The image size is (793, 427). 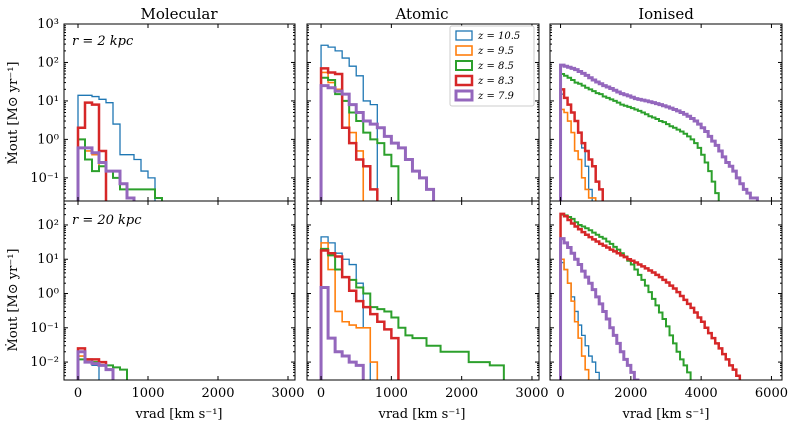 I want to click on panel-plot-r0c2, so click(x=659, y=132).